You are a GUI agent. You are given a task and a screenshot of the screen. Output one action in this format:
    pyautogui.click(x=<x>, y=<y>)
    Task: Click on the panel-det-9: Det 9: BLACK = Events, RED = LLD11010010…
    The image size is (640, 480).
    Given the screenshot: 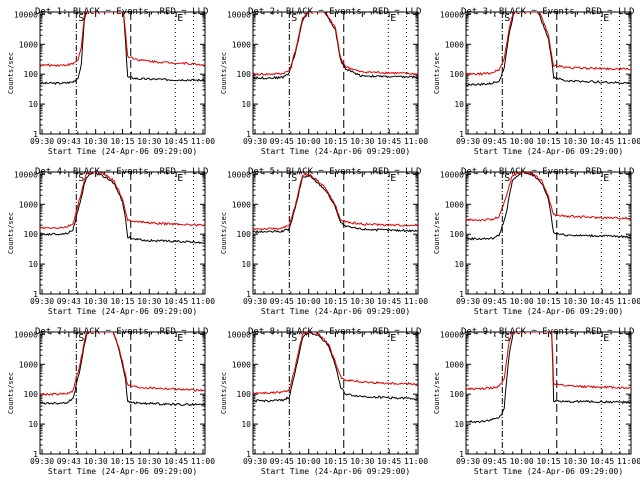 What is the action you would take?
    pyautogui.click(x=536, y=401)
    